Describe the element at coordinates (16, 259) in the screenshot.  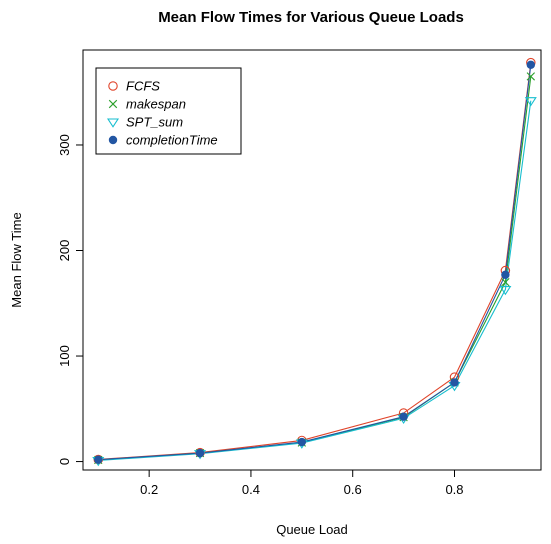
I see `y-axis-label: Mean Flow Time` at that location.